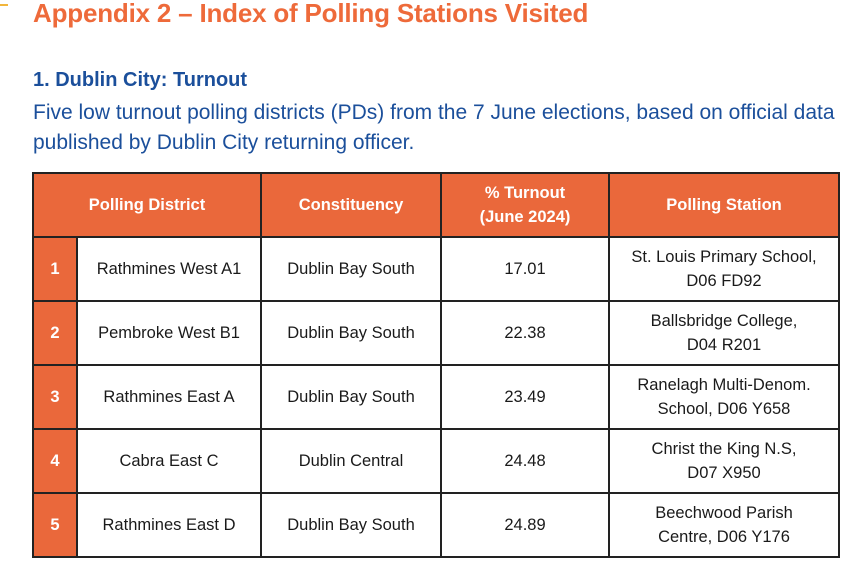 The image size is (854, 586). I want to click on header-polling-district: Polling District, so click(147, 205).